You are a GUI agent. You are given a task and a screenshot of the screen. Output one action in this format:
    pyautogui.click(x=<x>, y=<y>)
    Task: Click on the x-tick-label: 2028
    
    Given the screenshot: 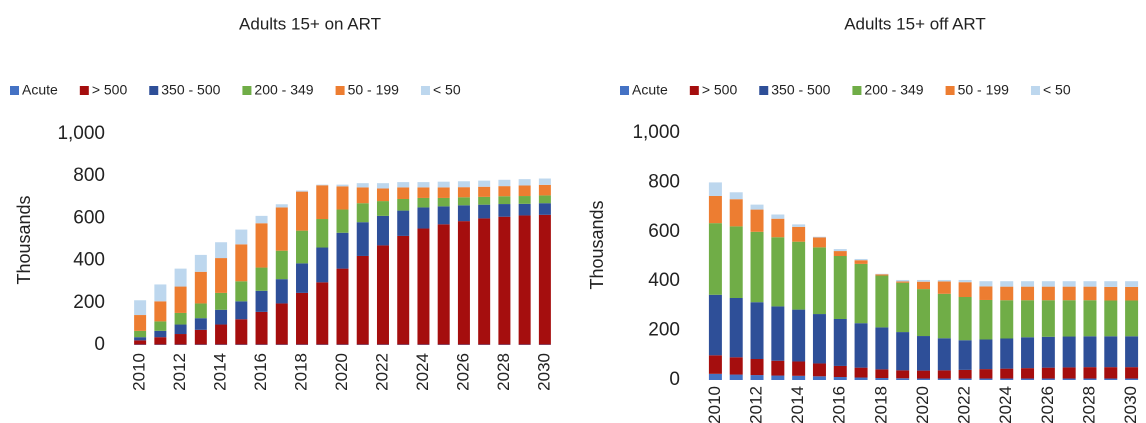 What is the action you would take?
    pyautogui.click(x=1088, y=404)
    